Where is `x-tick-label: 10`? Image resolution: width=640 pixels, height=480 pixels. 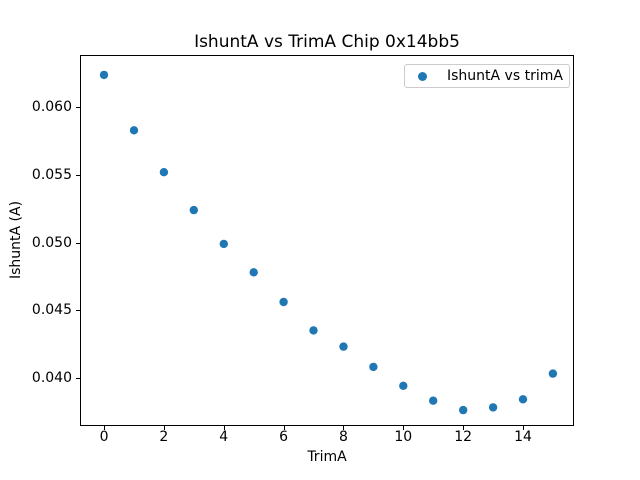
x-tick-label: 10 is located at coordinates (403, 437).